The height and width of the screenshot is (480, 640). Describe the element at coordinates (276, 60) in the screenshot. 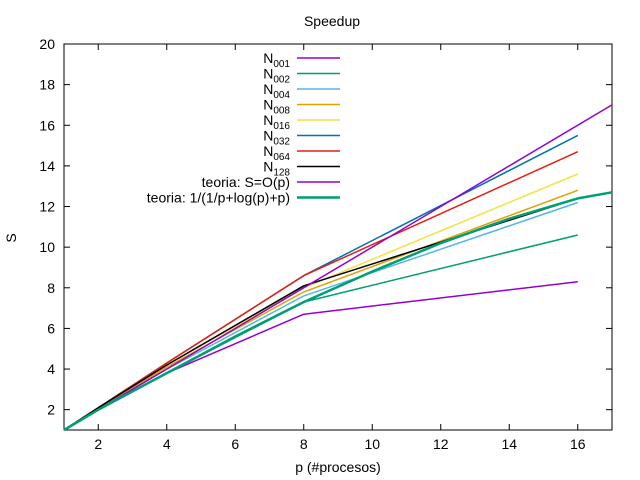

I see `legend-label-0: N001` at that location.